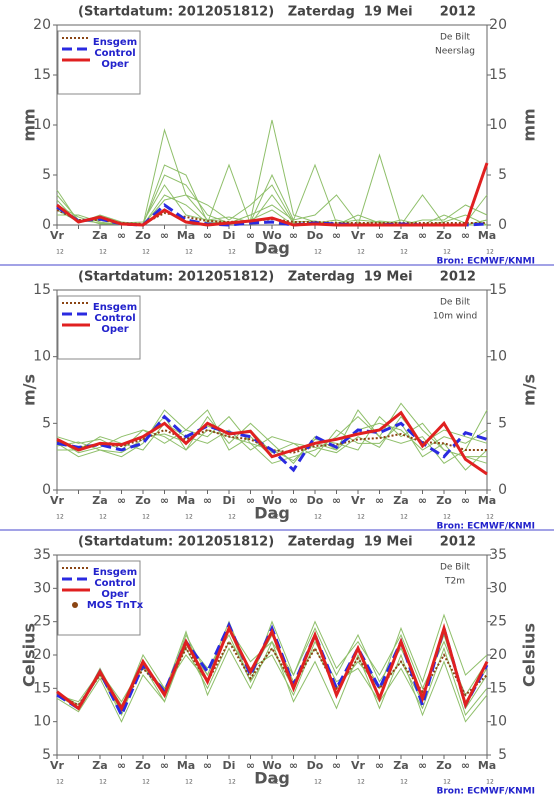 Image resolution: width=554 pixels, height=795 pixels. What do you see at coordinates (455, 317) in the screenshot?
I see `variable: 10m wind` at bounding box center [455, 317].